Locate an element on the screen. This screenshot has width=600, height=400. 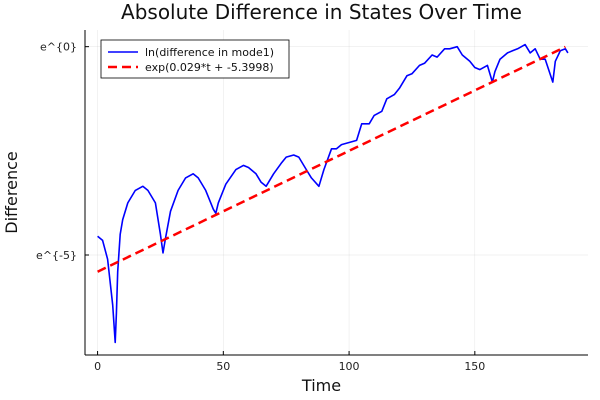
x-tick-label: 50 is located at coordinates (223, 366).